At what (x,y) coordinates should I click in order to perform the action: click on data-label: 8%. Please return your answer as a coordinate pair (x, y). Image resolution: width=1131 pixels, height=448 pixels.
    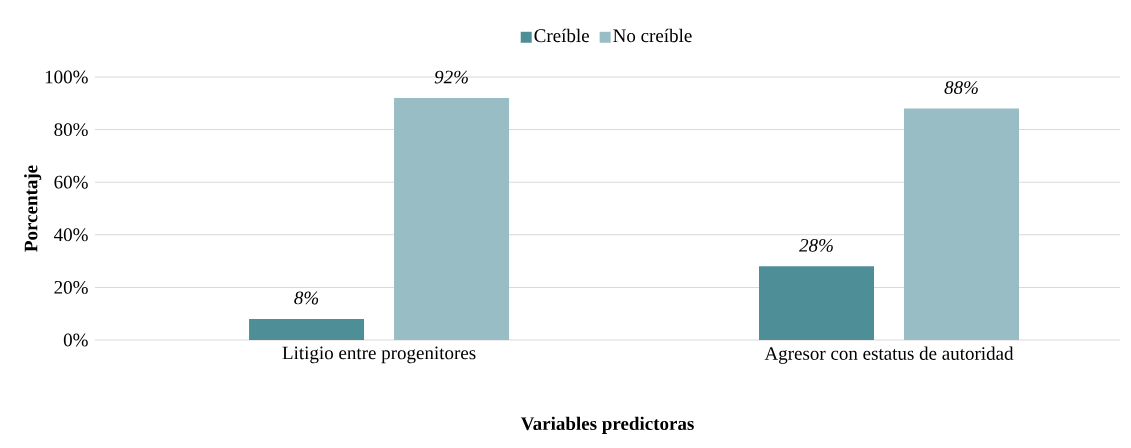
    Looking at the image, I should click on (306, 298).